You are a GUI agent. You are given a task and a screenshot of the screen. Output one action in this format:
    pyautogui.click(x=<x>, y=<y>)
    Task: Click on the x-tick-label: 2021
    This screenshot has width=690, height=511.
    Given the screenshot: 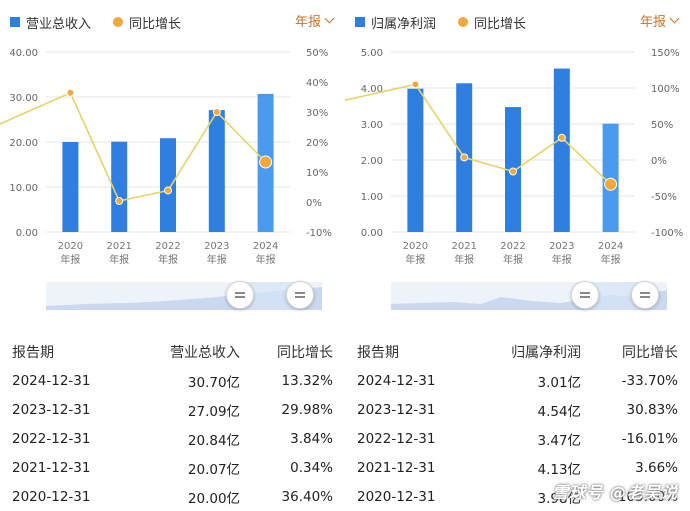 What is the action you would take?
    pyautogui.click(x=118, y=246)
    